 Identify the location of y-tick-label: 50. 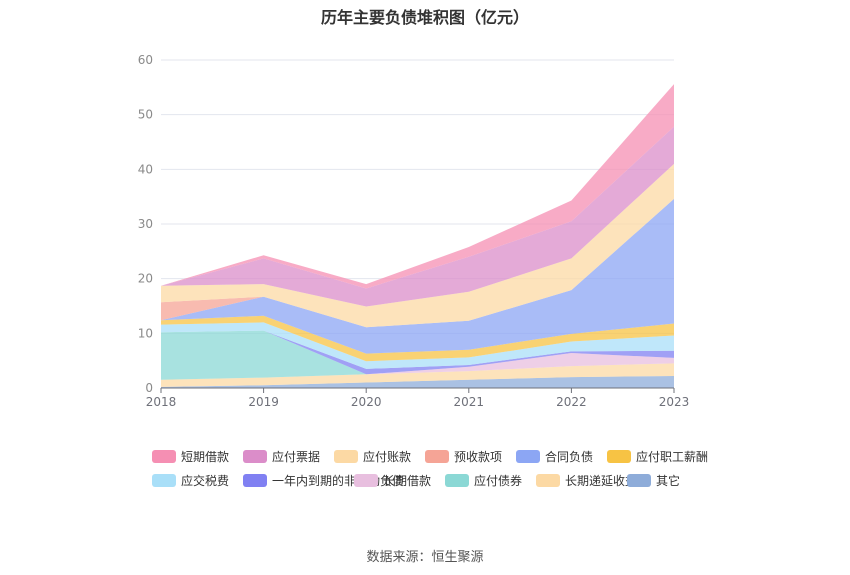
(145, 115).